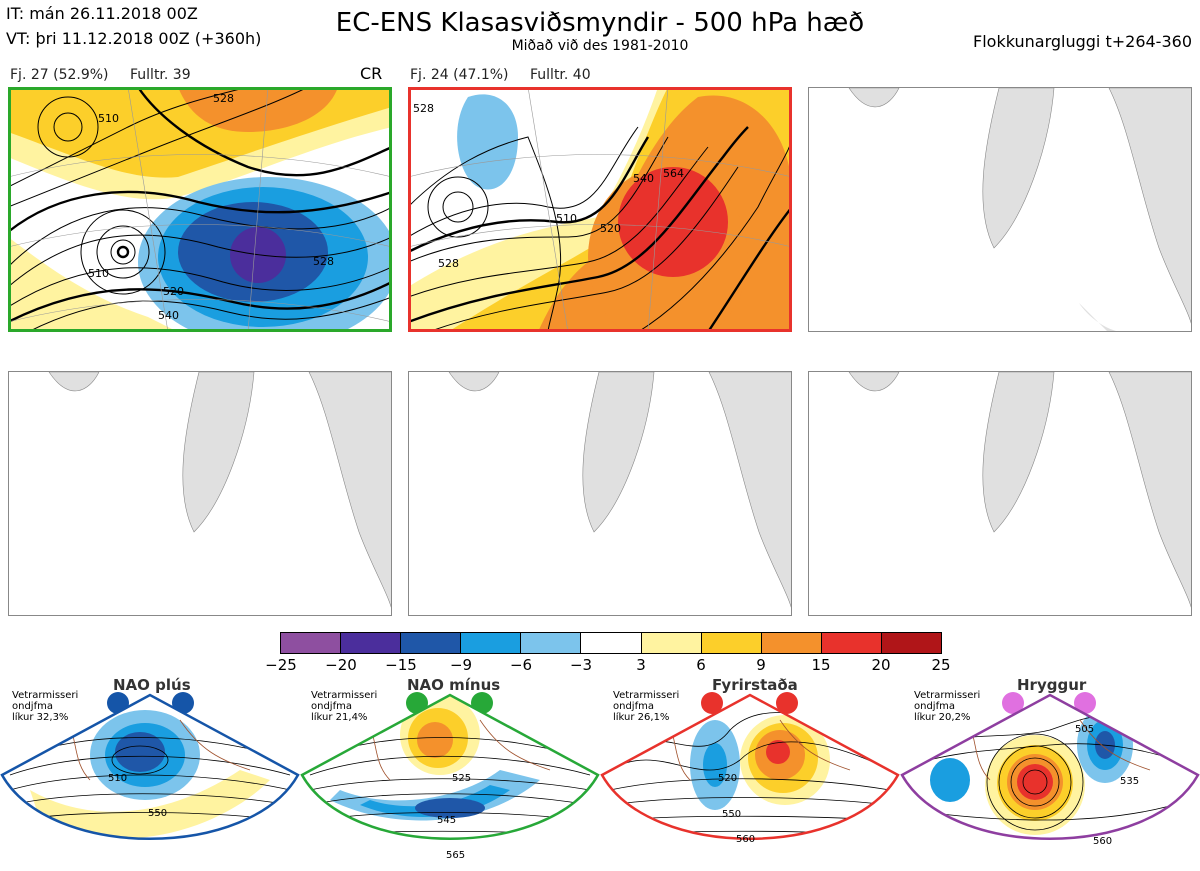 This screenshot has width=1200, height=871. Describe the element at coordinates (821, 665) in the screenshot. I see `colorbar-tick-label: 15` at that location.